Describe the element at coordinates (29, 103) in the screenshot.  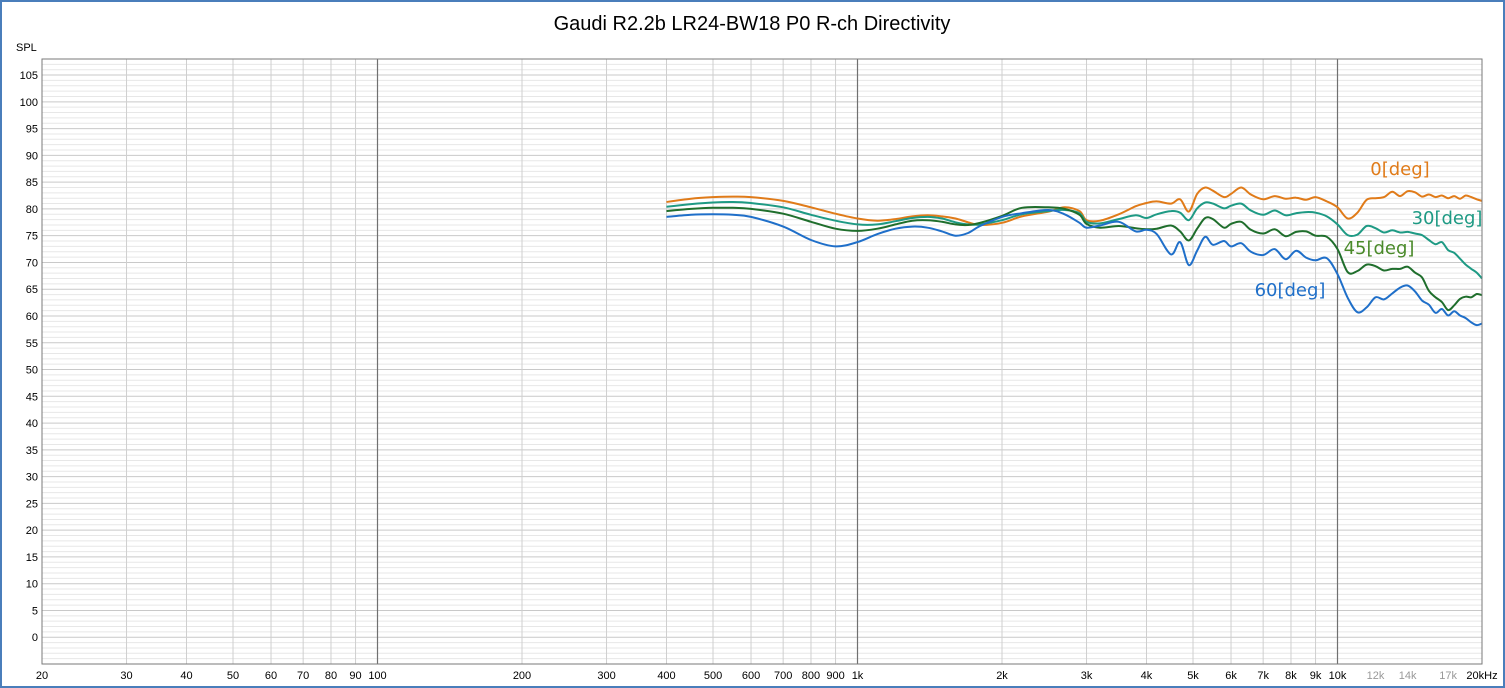
I see `y-tick-label: 100` at that location.